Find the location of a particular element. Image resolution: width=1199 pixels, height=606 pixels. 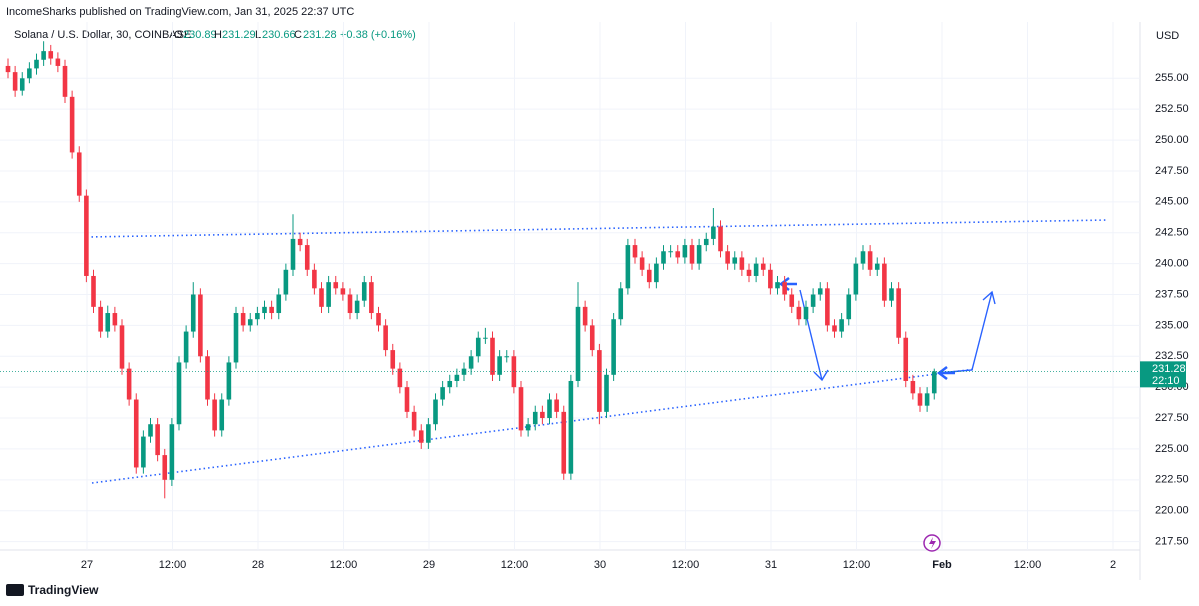

y-tick-label: 225.00 is located at coordinates (1172, 449).